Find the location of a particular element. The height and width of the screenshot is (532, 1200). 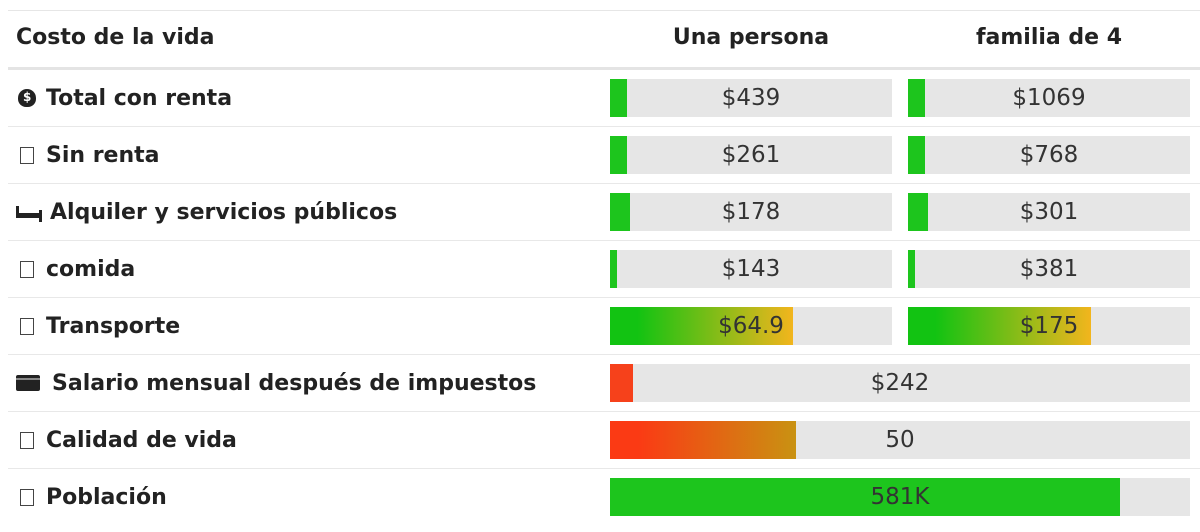

single-person-value: $261 is located at coordinates (751, 155).